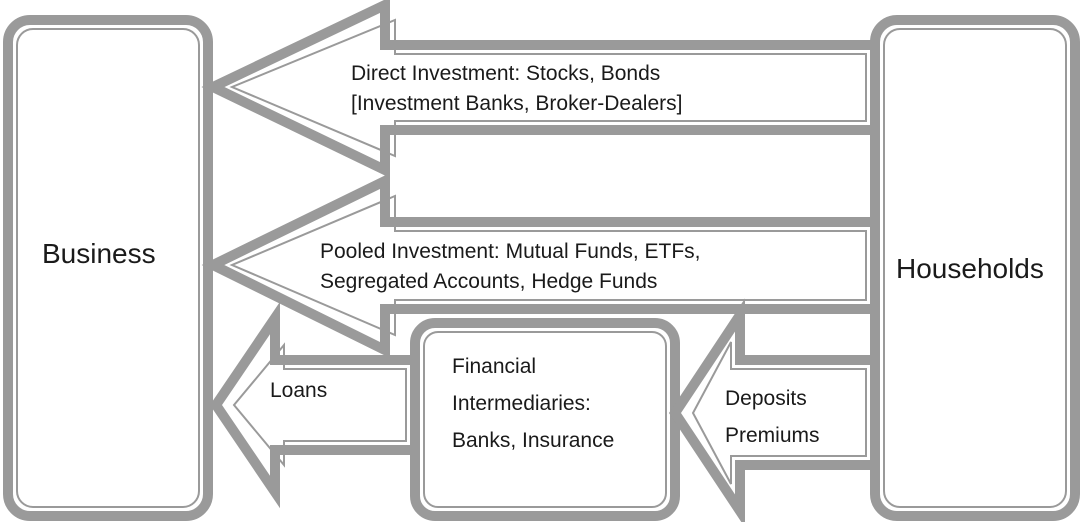 This screenshot has width=1083, height=522. What do you see at coordinates (772, 435) in the screenshot?
I see `deposits-line-2: Premiums` at bounding box center [772, 435].